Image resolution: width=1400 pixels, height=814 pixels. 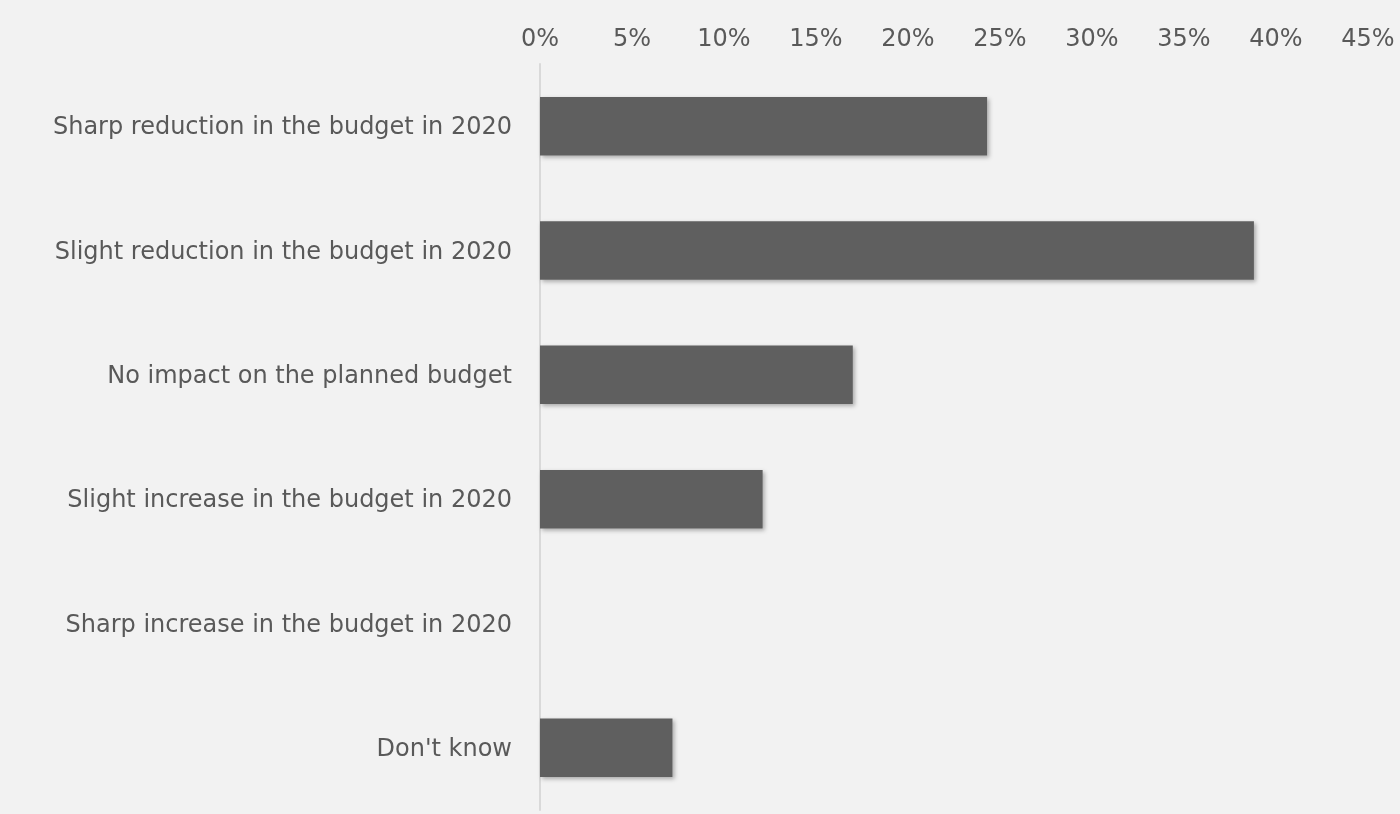 I want to click on x-tick-label: 35%, so click(x=1184, y=38).